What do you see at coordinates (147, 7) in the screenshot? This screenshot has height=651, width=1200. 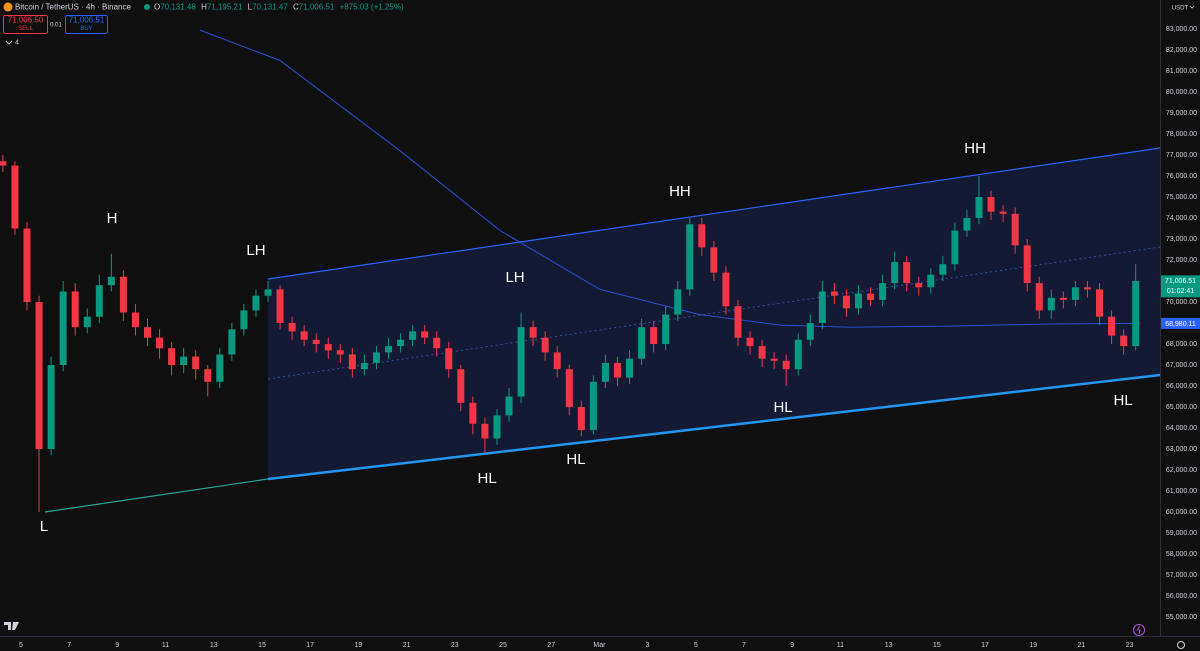 I see `status-dot` at bounding box center [147, 7].